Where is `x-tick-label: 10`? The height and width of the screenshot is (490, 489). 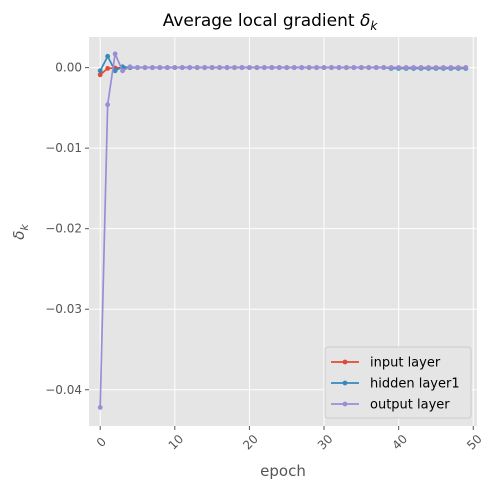 x-tick-label: 10 is located at coordinates (176, 442).